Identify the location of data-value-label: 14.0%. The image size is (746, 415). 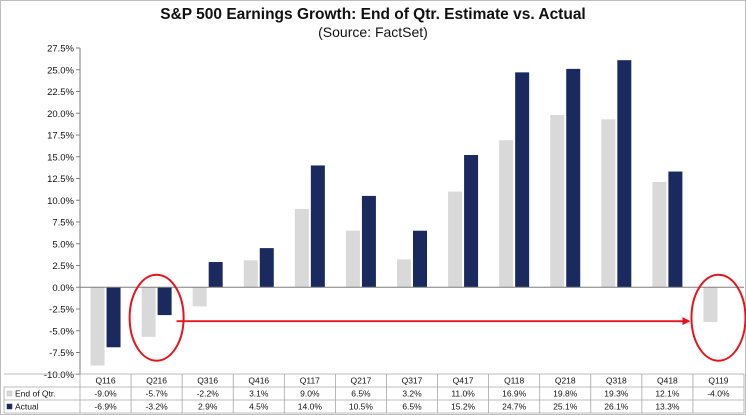
(310, 407).